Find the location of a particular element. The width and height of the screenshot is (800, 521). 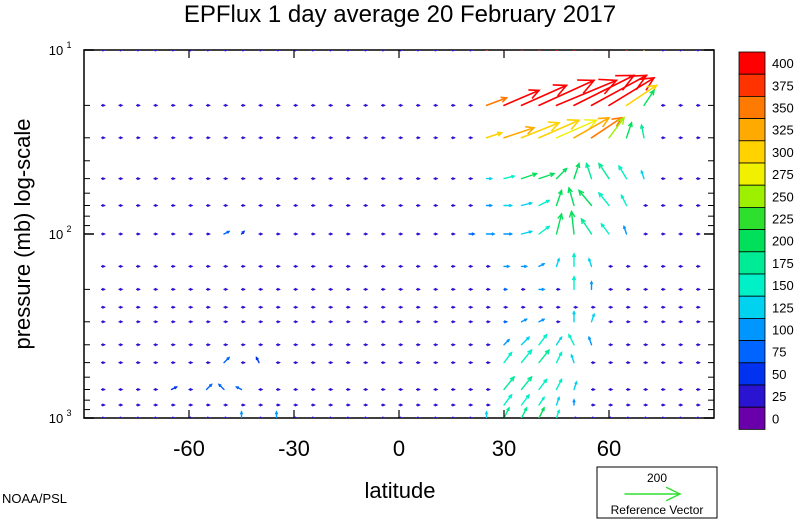

x-tick-label: 0 is located at coordinates (399, 448).